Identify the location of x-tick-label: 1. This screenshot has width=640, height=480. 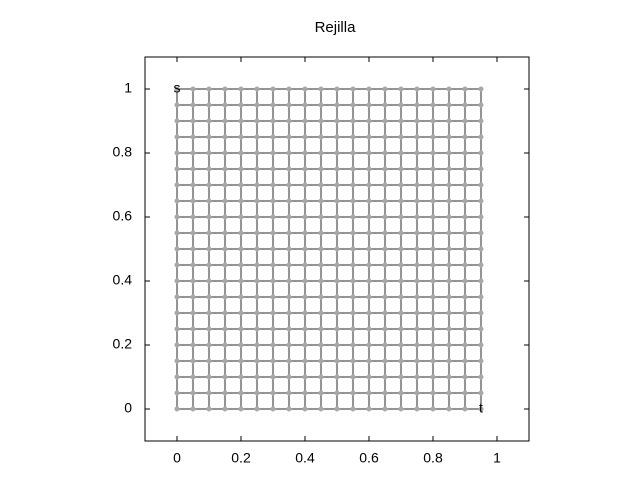
(497, 458).